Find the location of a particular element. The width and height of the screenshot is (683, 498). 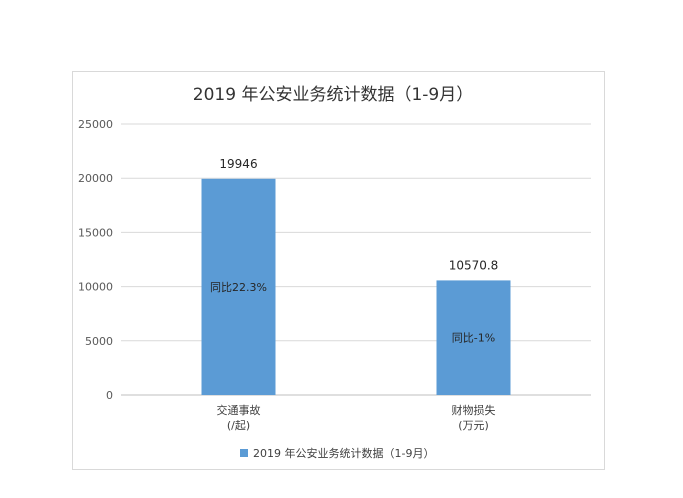

x-tick-label-unit: (万元) is located at coordinates (473, 425).